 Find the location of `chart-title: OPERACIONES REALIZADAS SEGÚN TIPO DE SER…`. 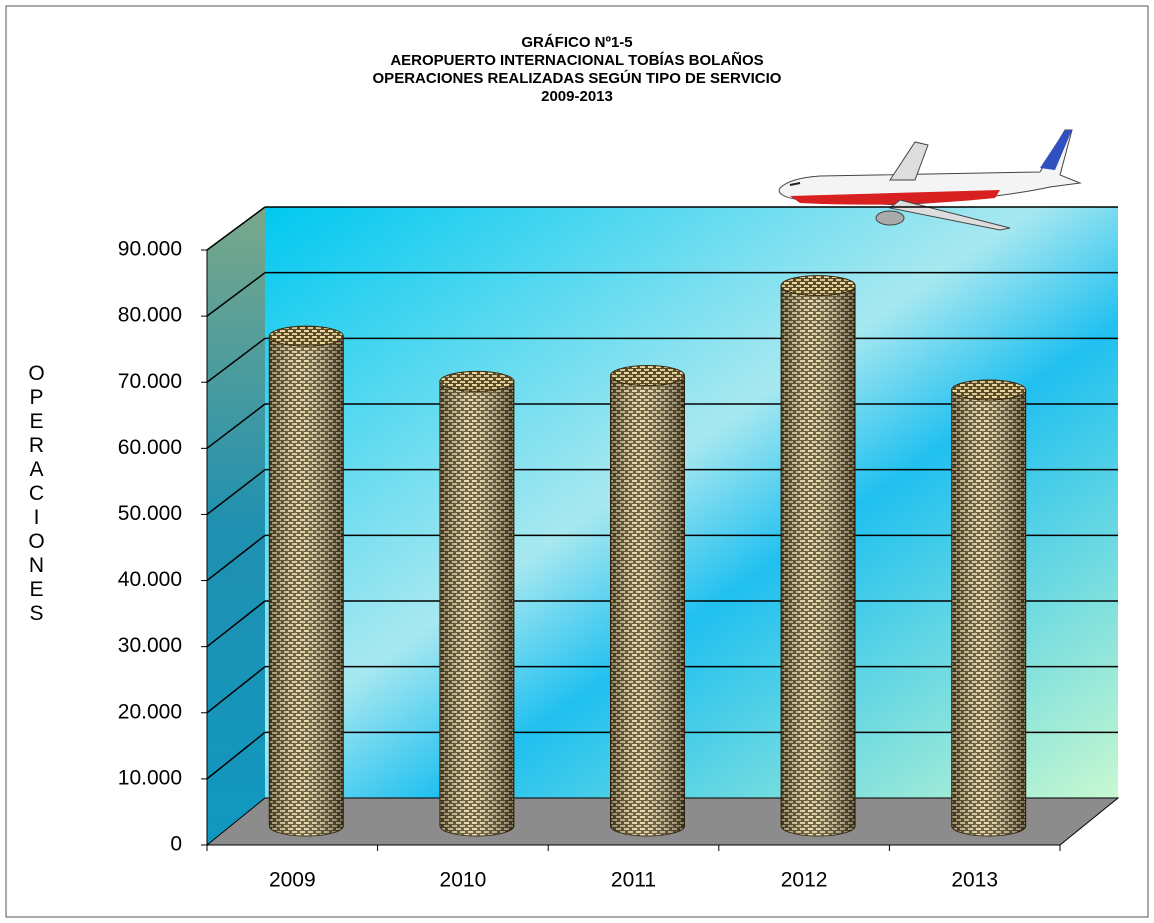

chart-title: OPERACIONES REALIZADAS SEGÚN TIPO DE SER… is located at coordinates (577, 78).